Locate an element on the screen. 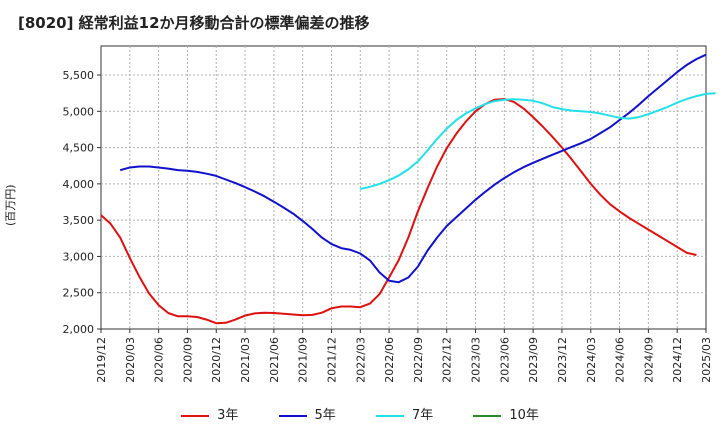 This screenshot has height=440, width=720. legend-item-5y: 5年 is located at coordinates (307, 413).